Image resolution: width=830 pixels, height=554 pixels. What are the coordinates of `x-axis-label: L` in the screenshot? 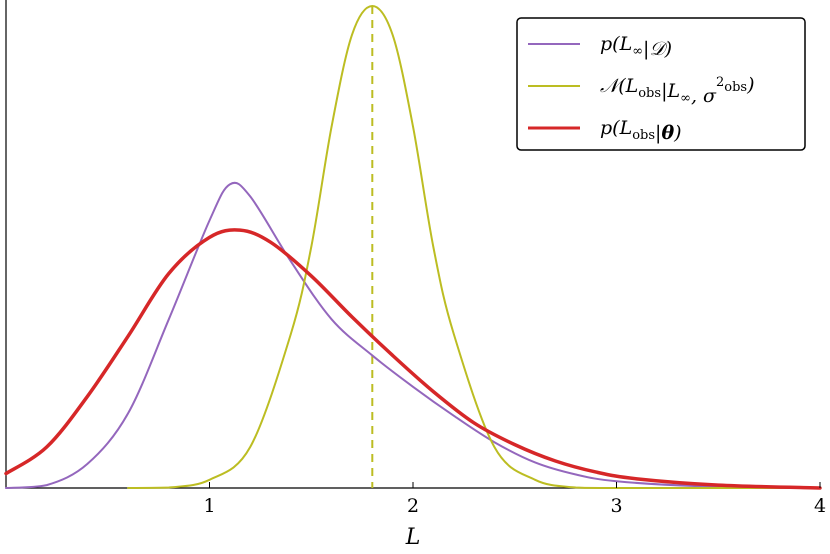 It's located at (413, 537).